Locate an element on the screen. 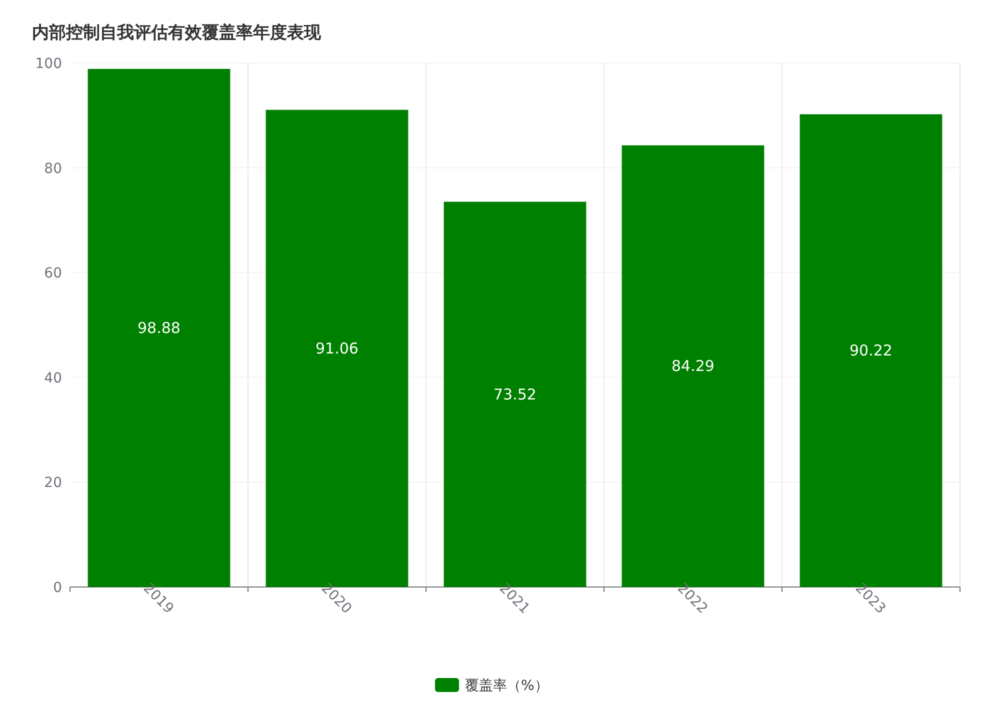 This screenshot has width=989, height=707. y-tick-label: 100 is located at coordinates (48, 64).